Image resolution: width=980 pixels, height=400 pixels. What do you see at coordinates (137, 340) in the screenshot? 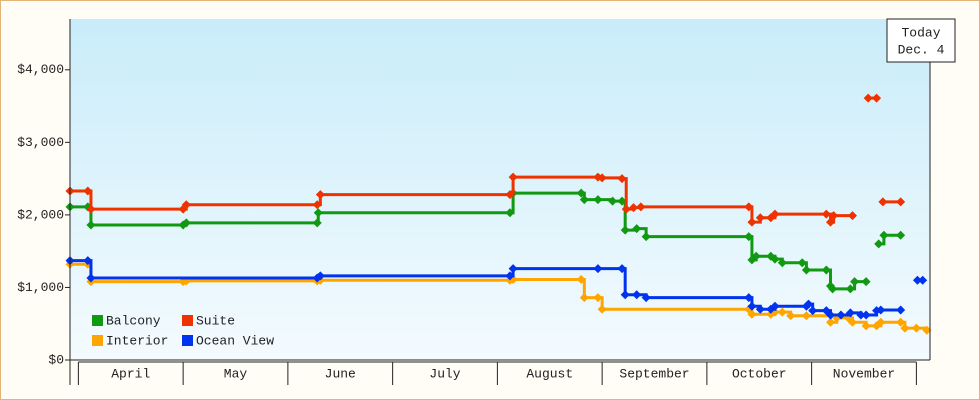
I see `legend-label: Interior` at bounding box center [137, 340].